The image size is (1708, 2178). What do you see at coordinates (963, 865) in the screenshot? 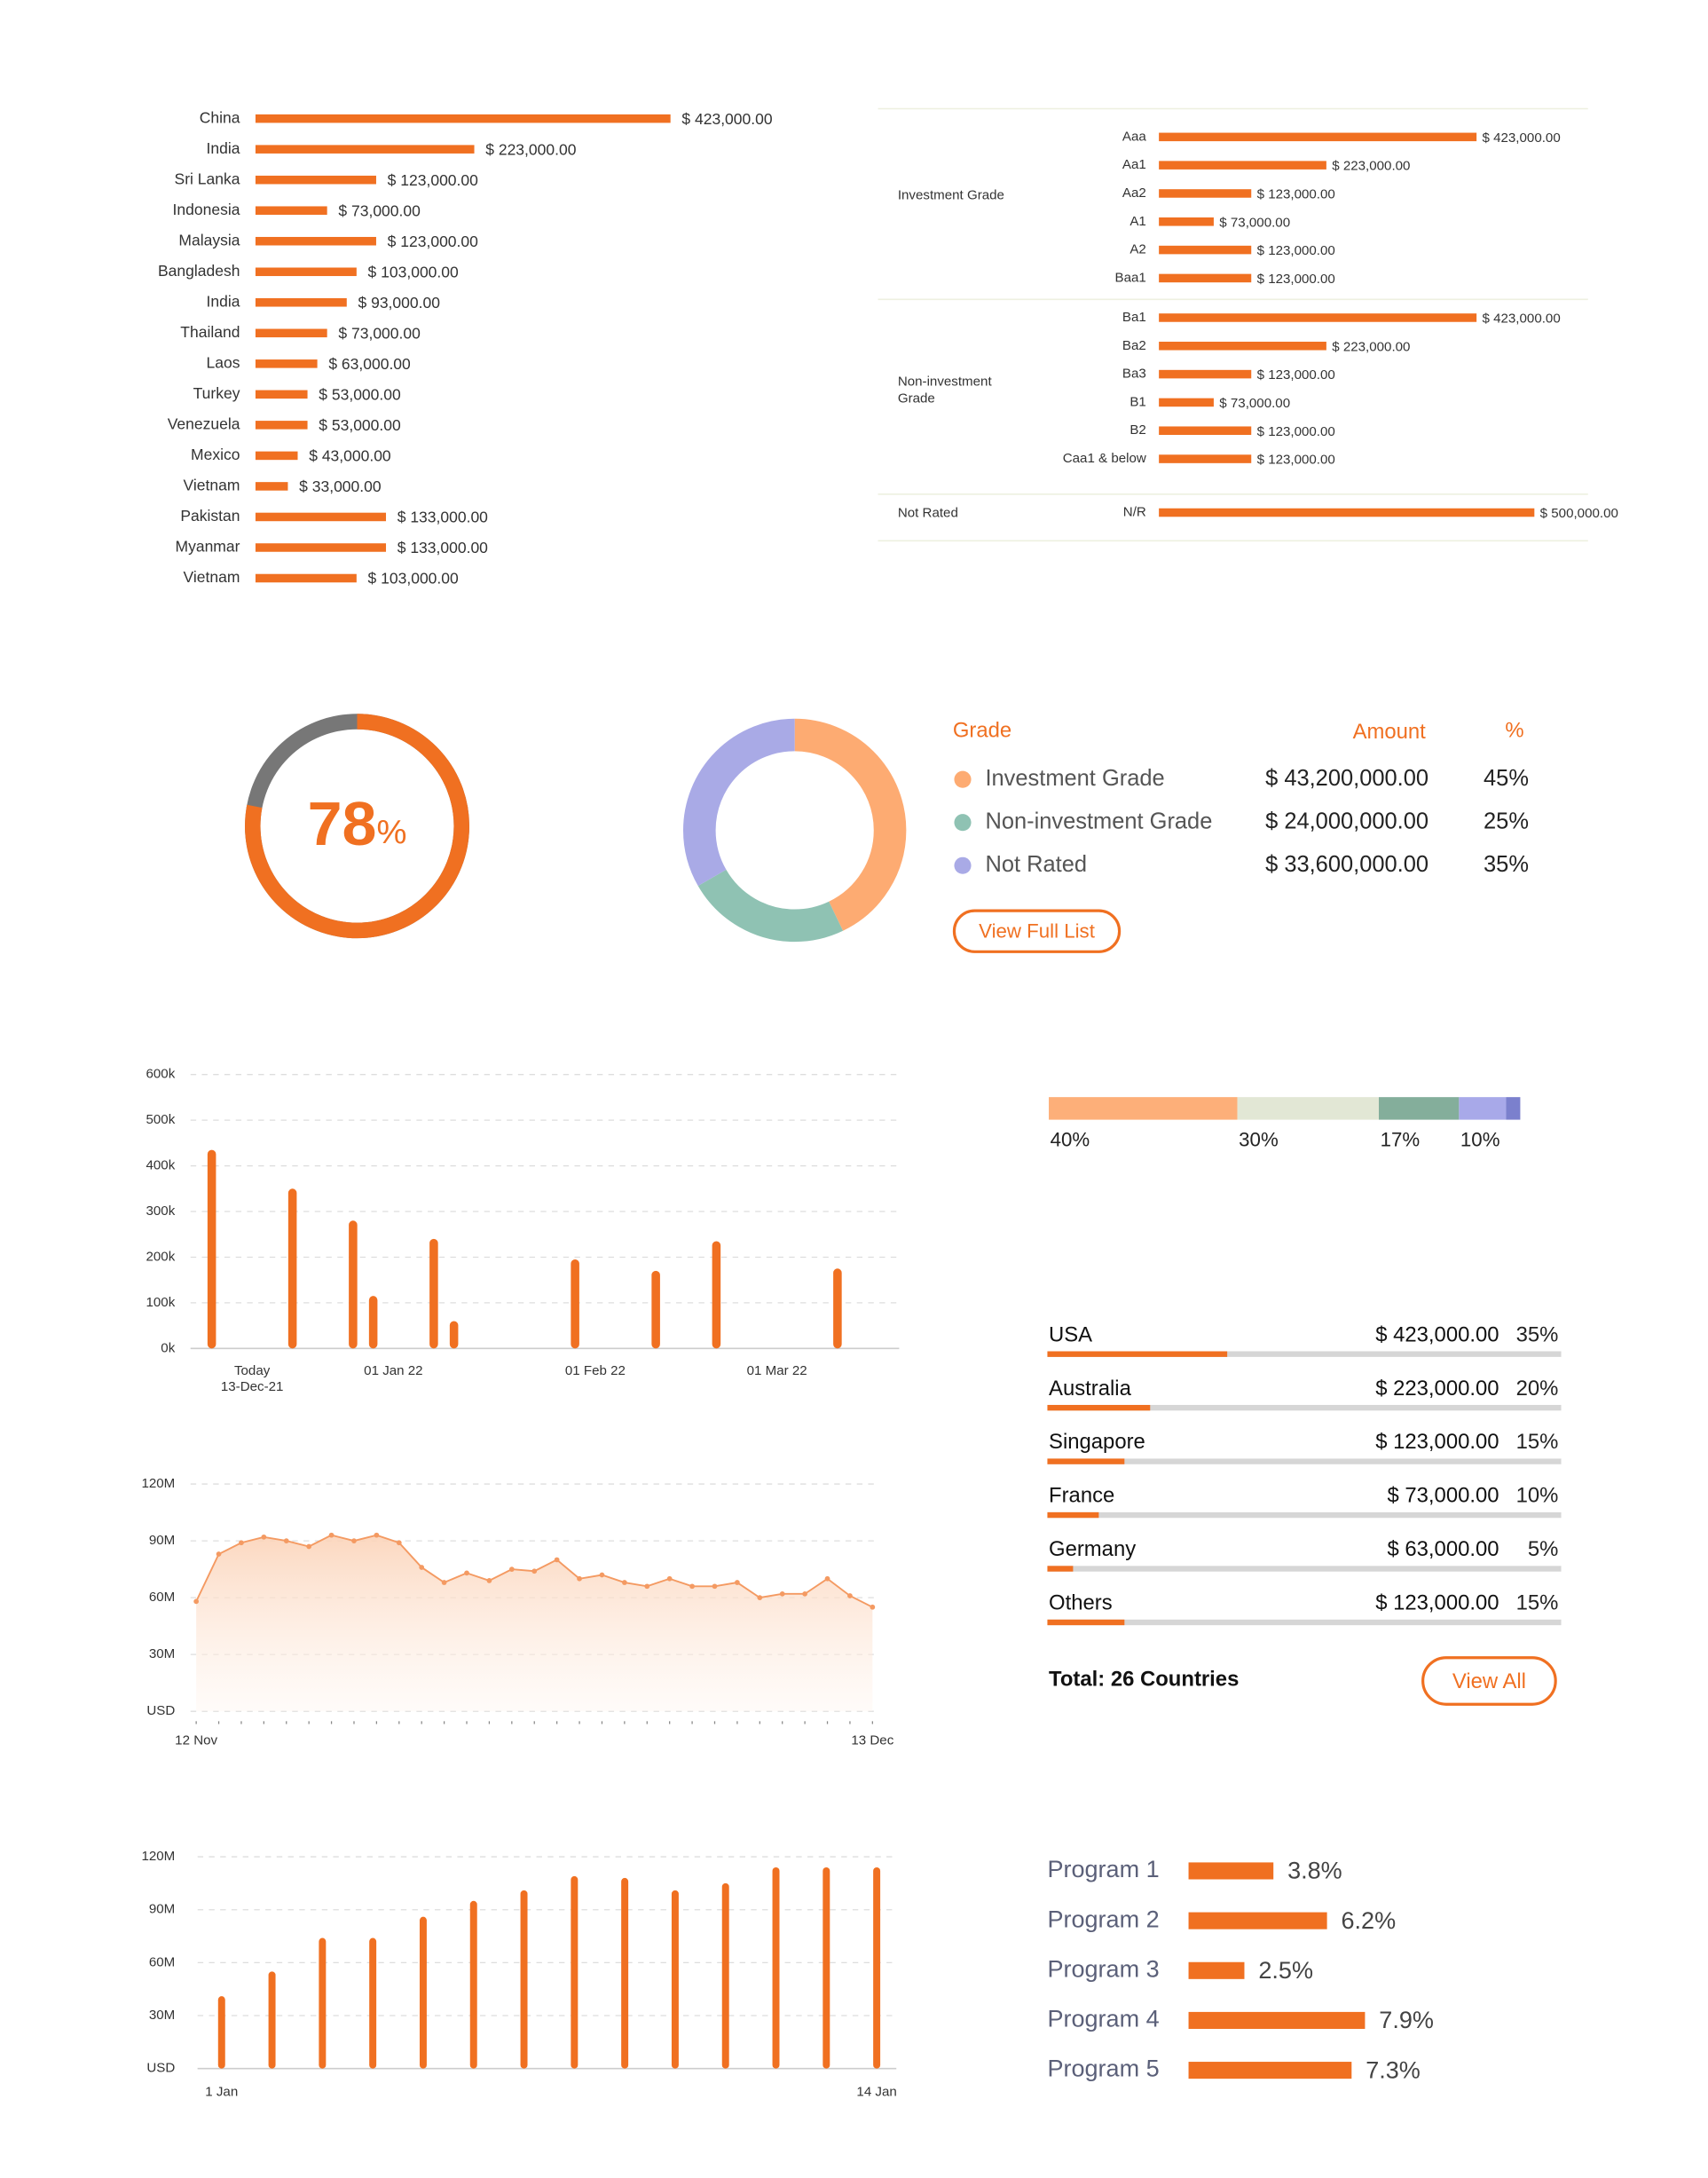
I see `legend-dot` at bounding box center [963, 865].